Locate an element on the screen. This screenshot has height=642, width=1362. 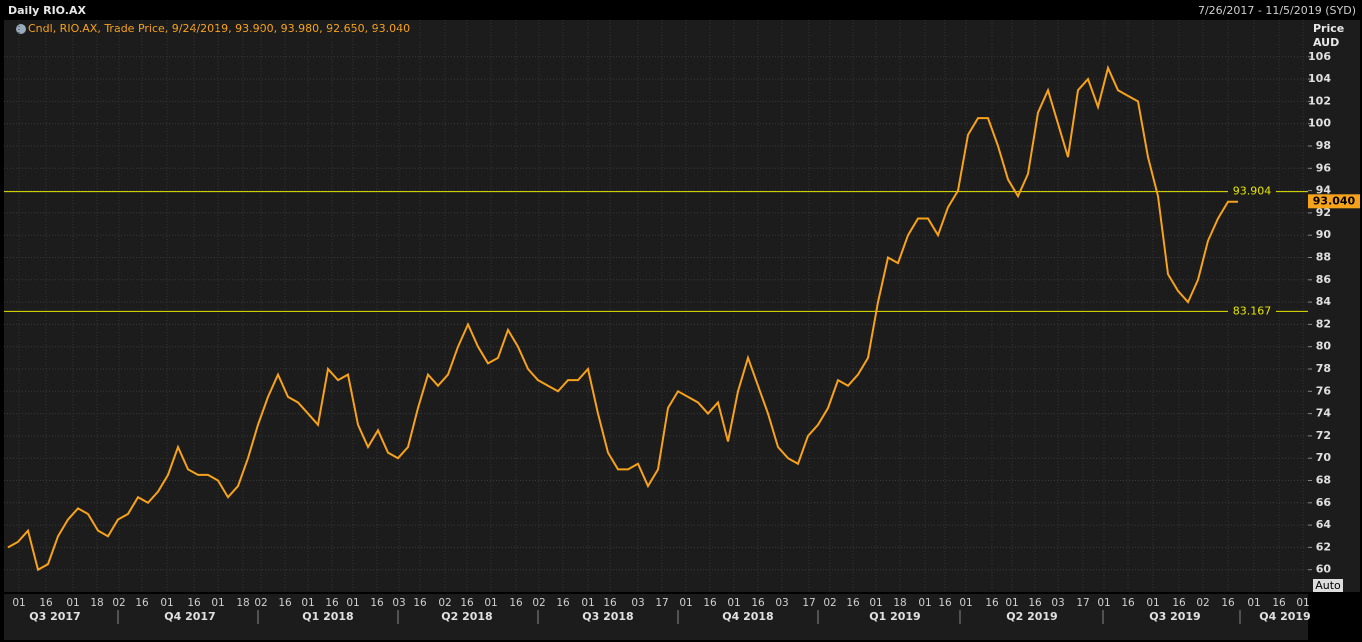
quarter-label: Q1 2018 is located at coordinates (327, 616).